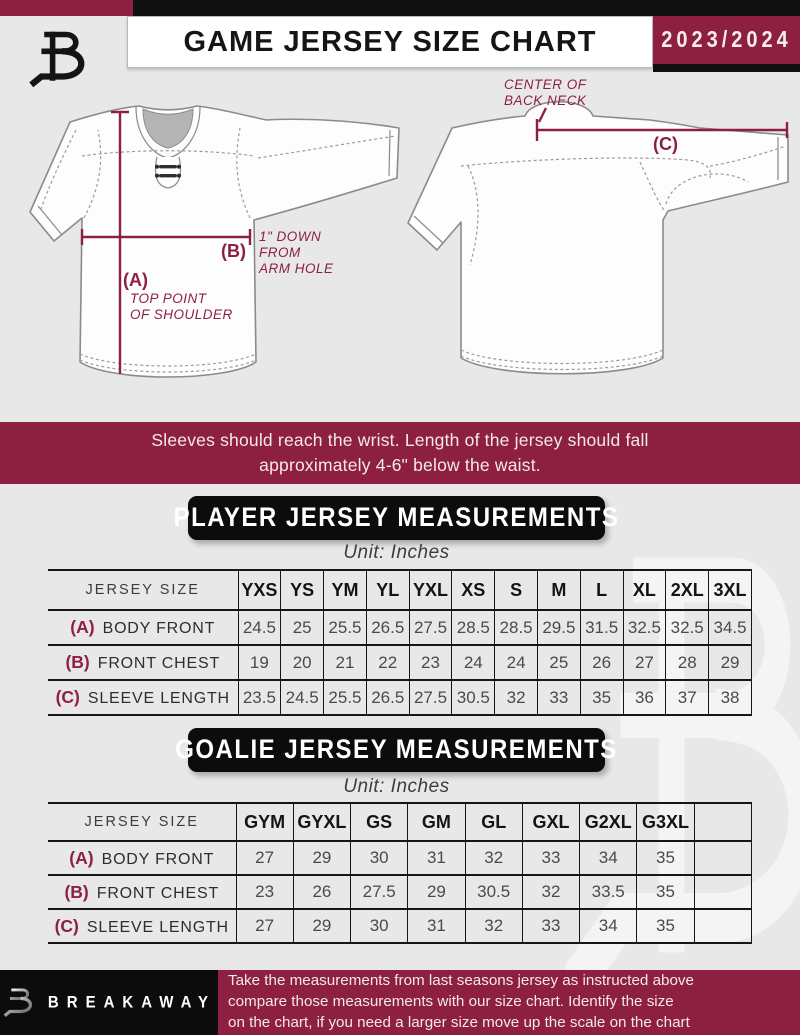 Image resolution: width=800 pixels, height=1035 pixels. I want to click on size-value-cell: 36, so click(644, 698).